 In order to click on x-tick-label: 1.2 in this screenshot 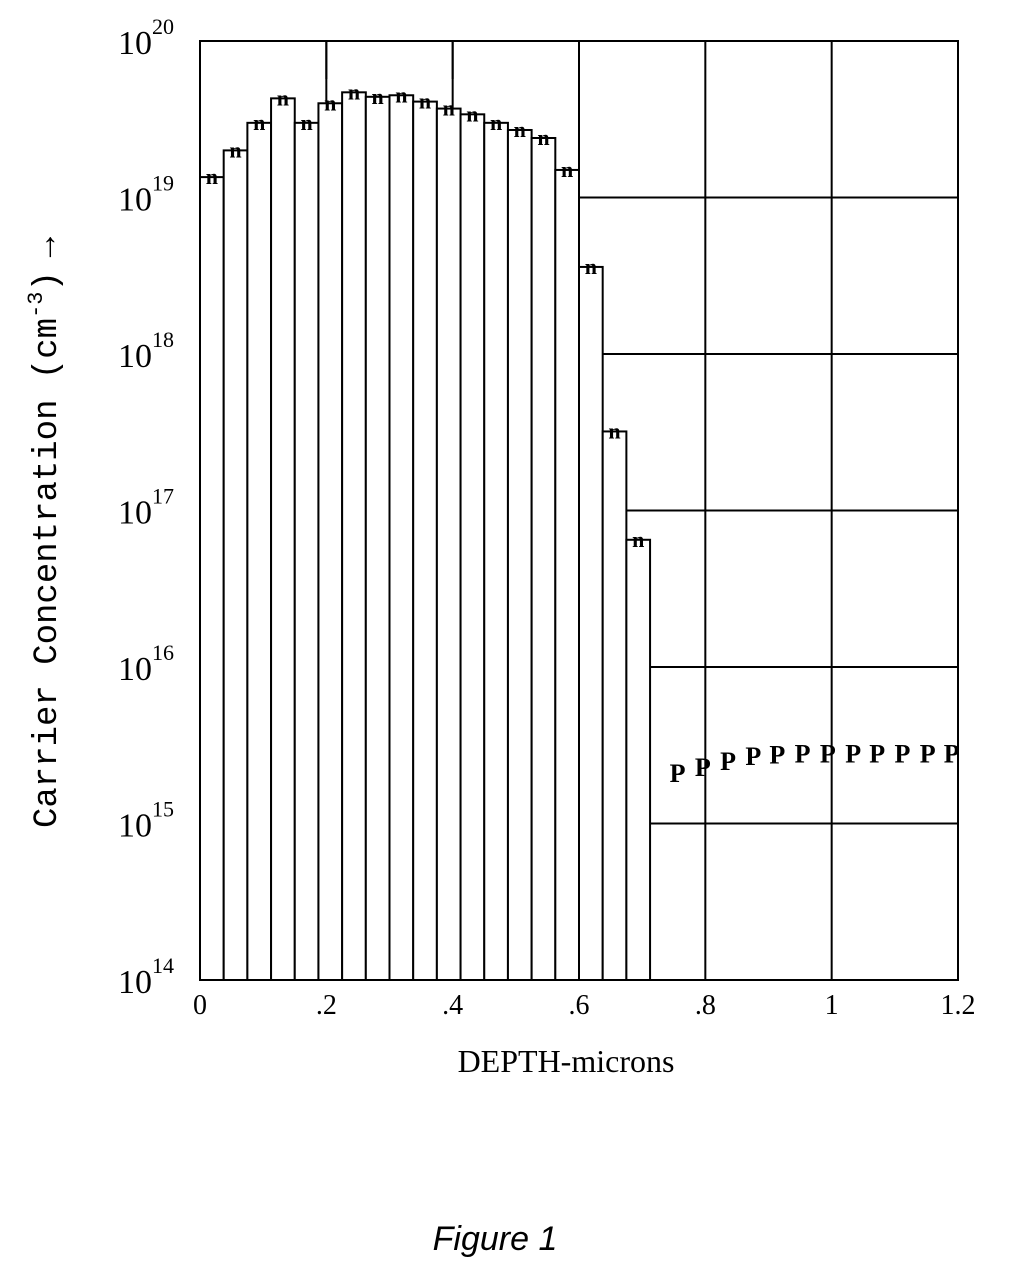, I will do `click(958, 1005)`.